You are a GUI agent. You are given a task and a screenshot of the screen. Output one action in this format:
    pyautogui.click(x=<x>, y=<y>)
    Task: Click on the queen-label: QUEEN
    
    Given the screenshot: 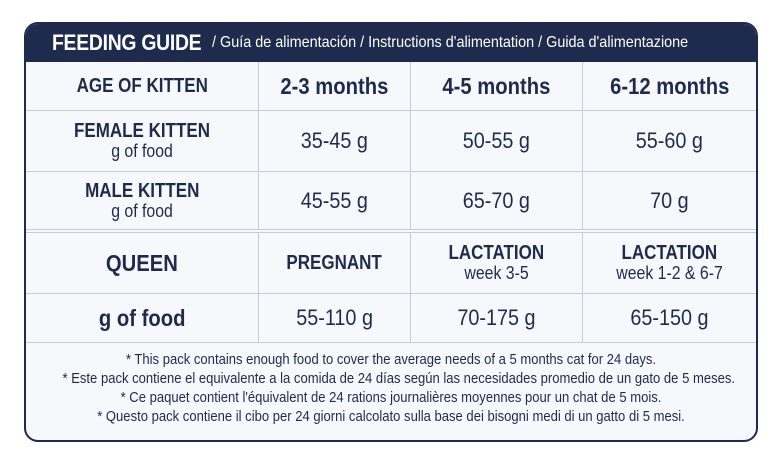 What is the action you would take?
    pyautogui.click(x=142, y=262)
    